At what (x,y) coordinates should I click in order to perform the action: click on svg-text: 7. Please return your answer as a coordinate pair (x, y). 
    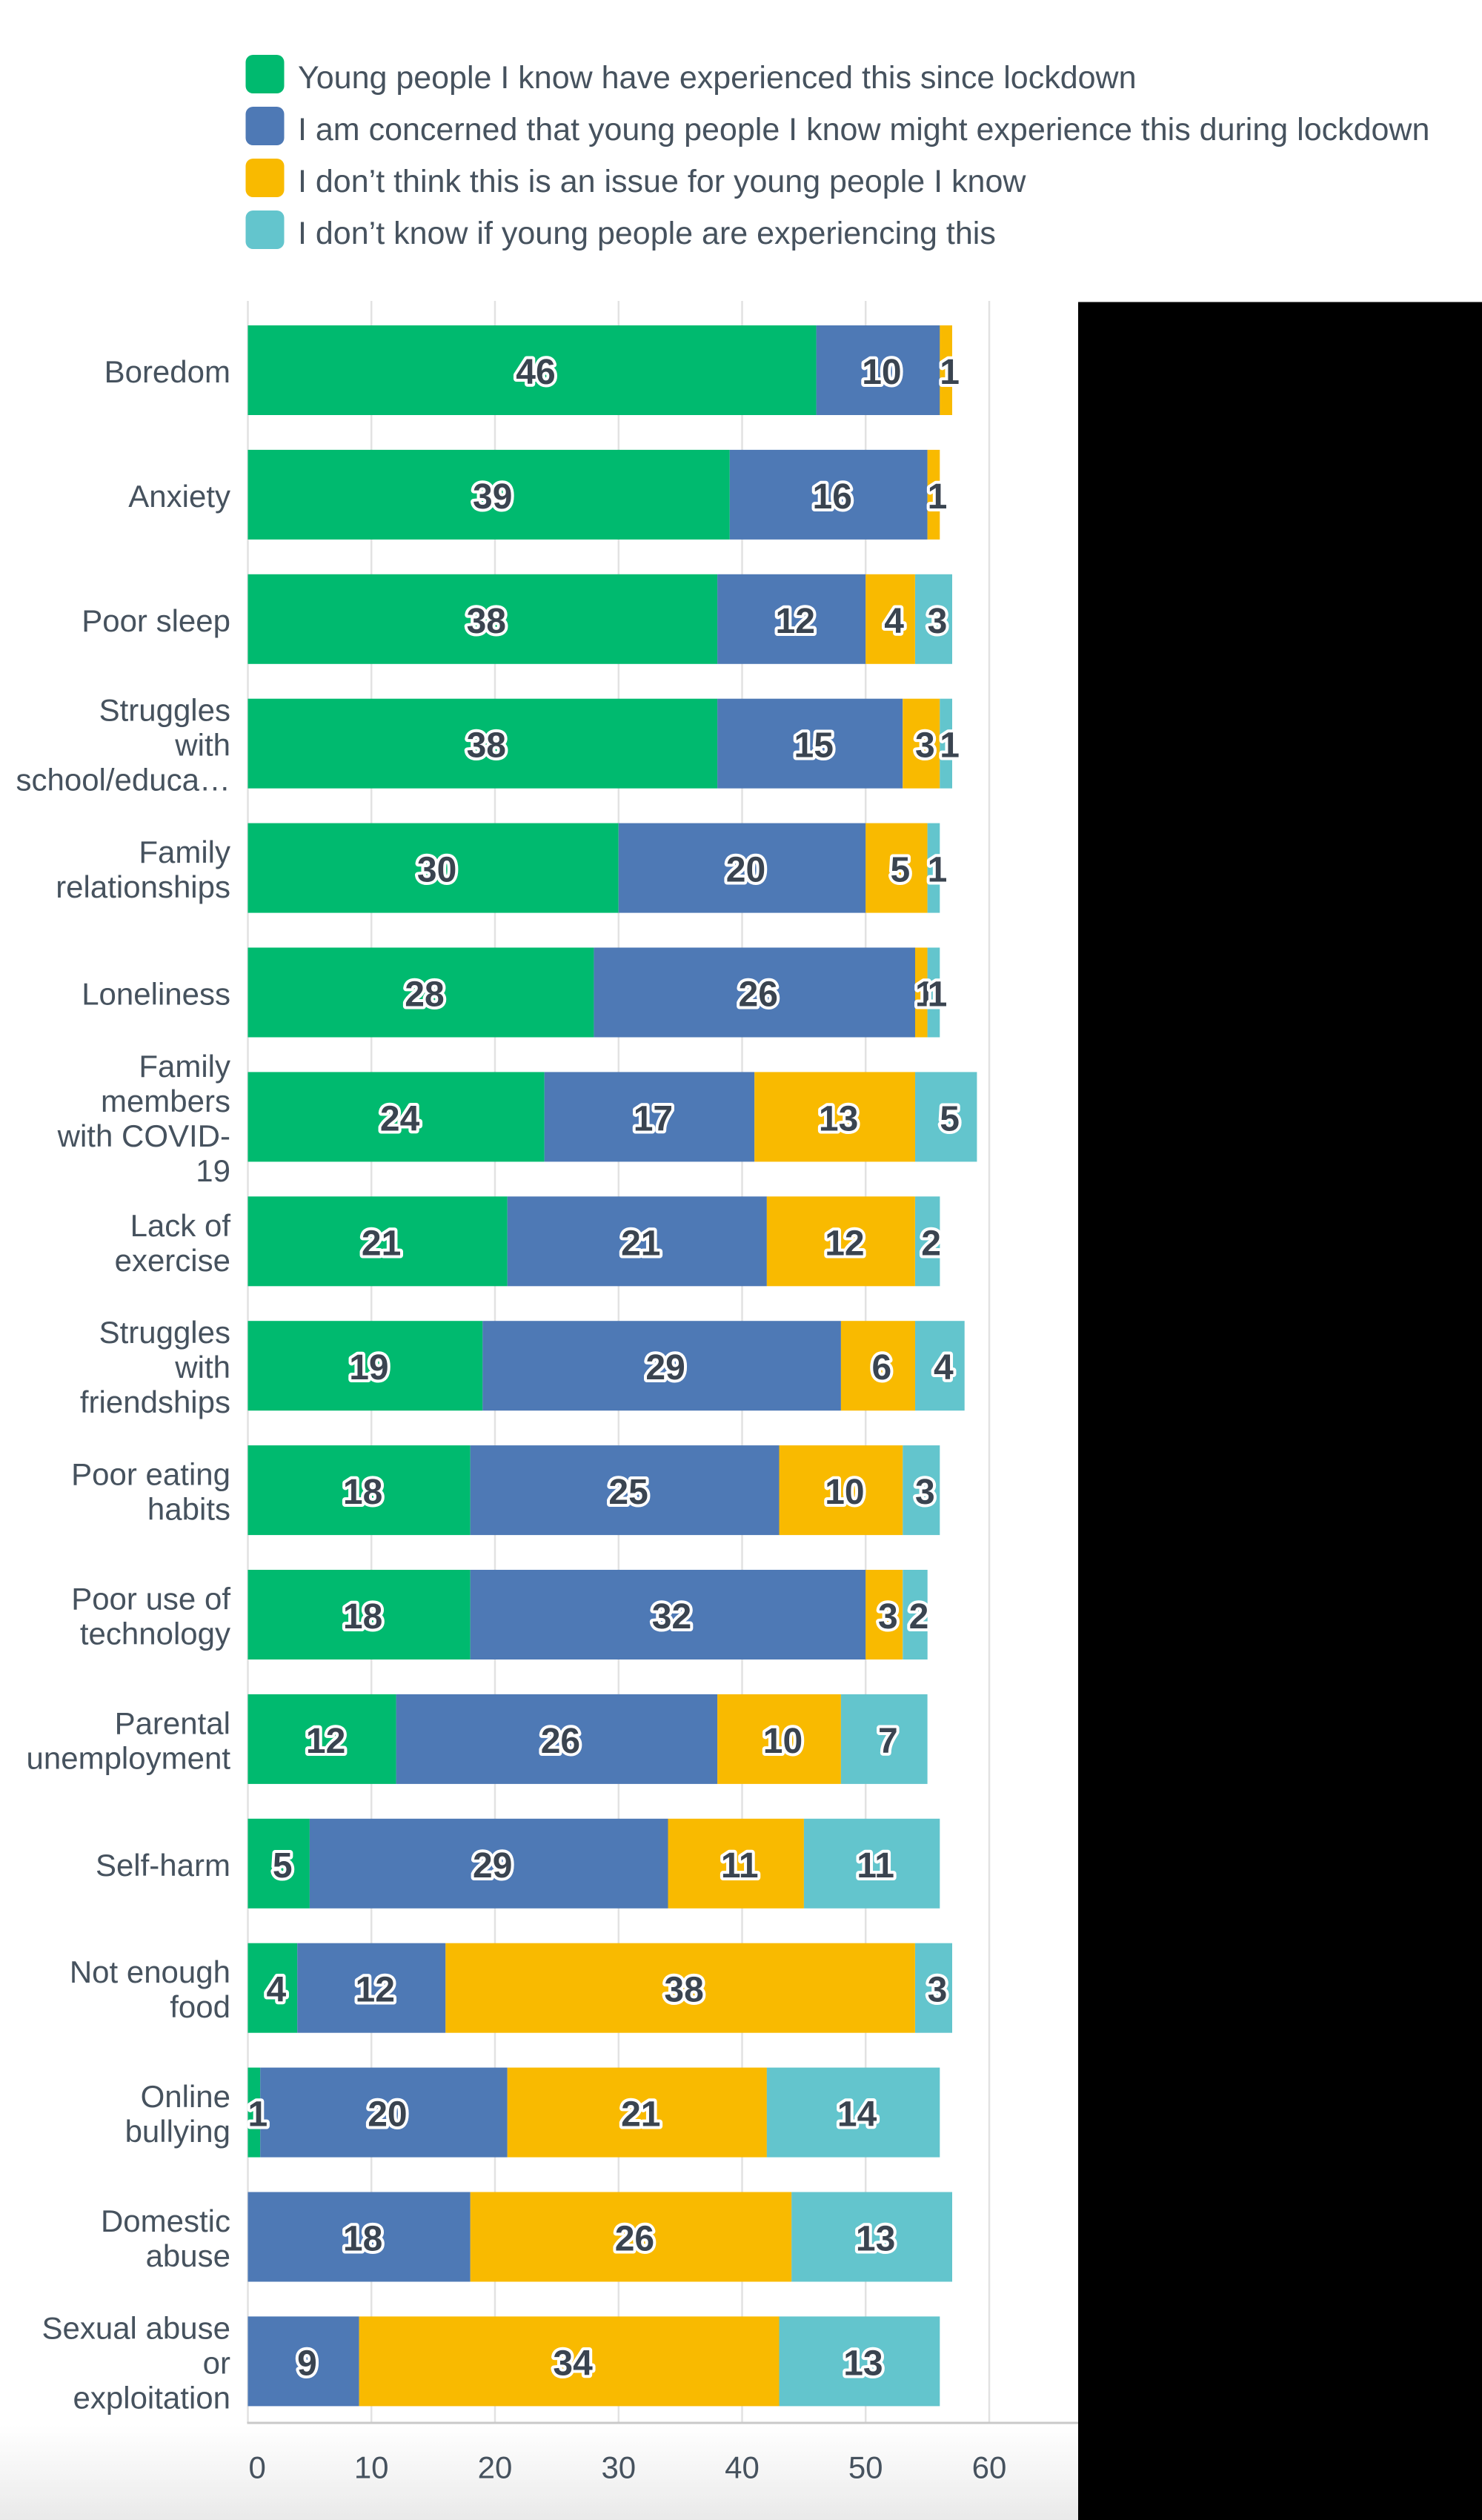
    Looking at the image, I should click on (888, 1742).